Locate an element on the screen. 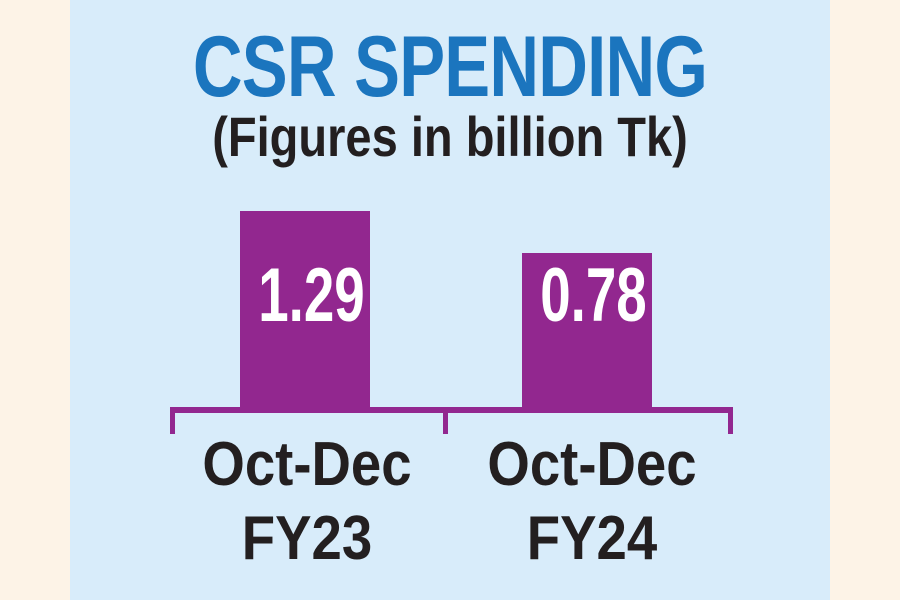 The image size is (900, 600). bar-value-label-fy23: 1.29 is located at coordinates (311, 295).